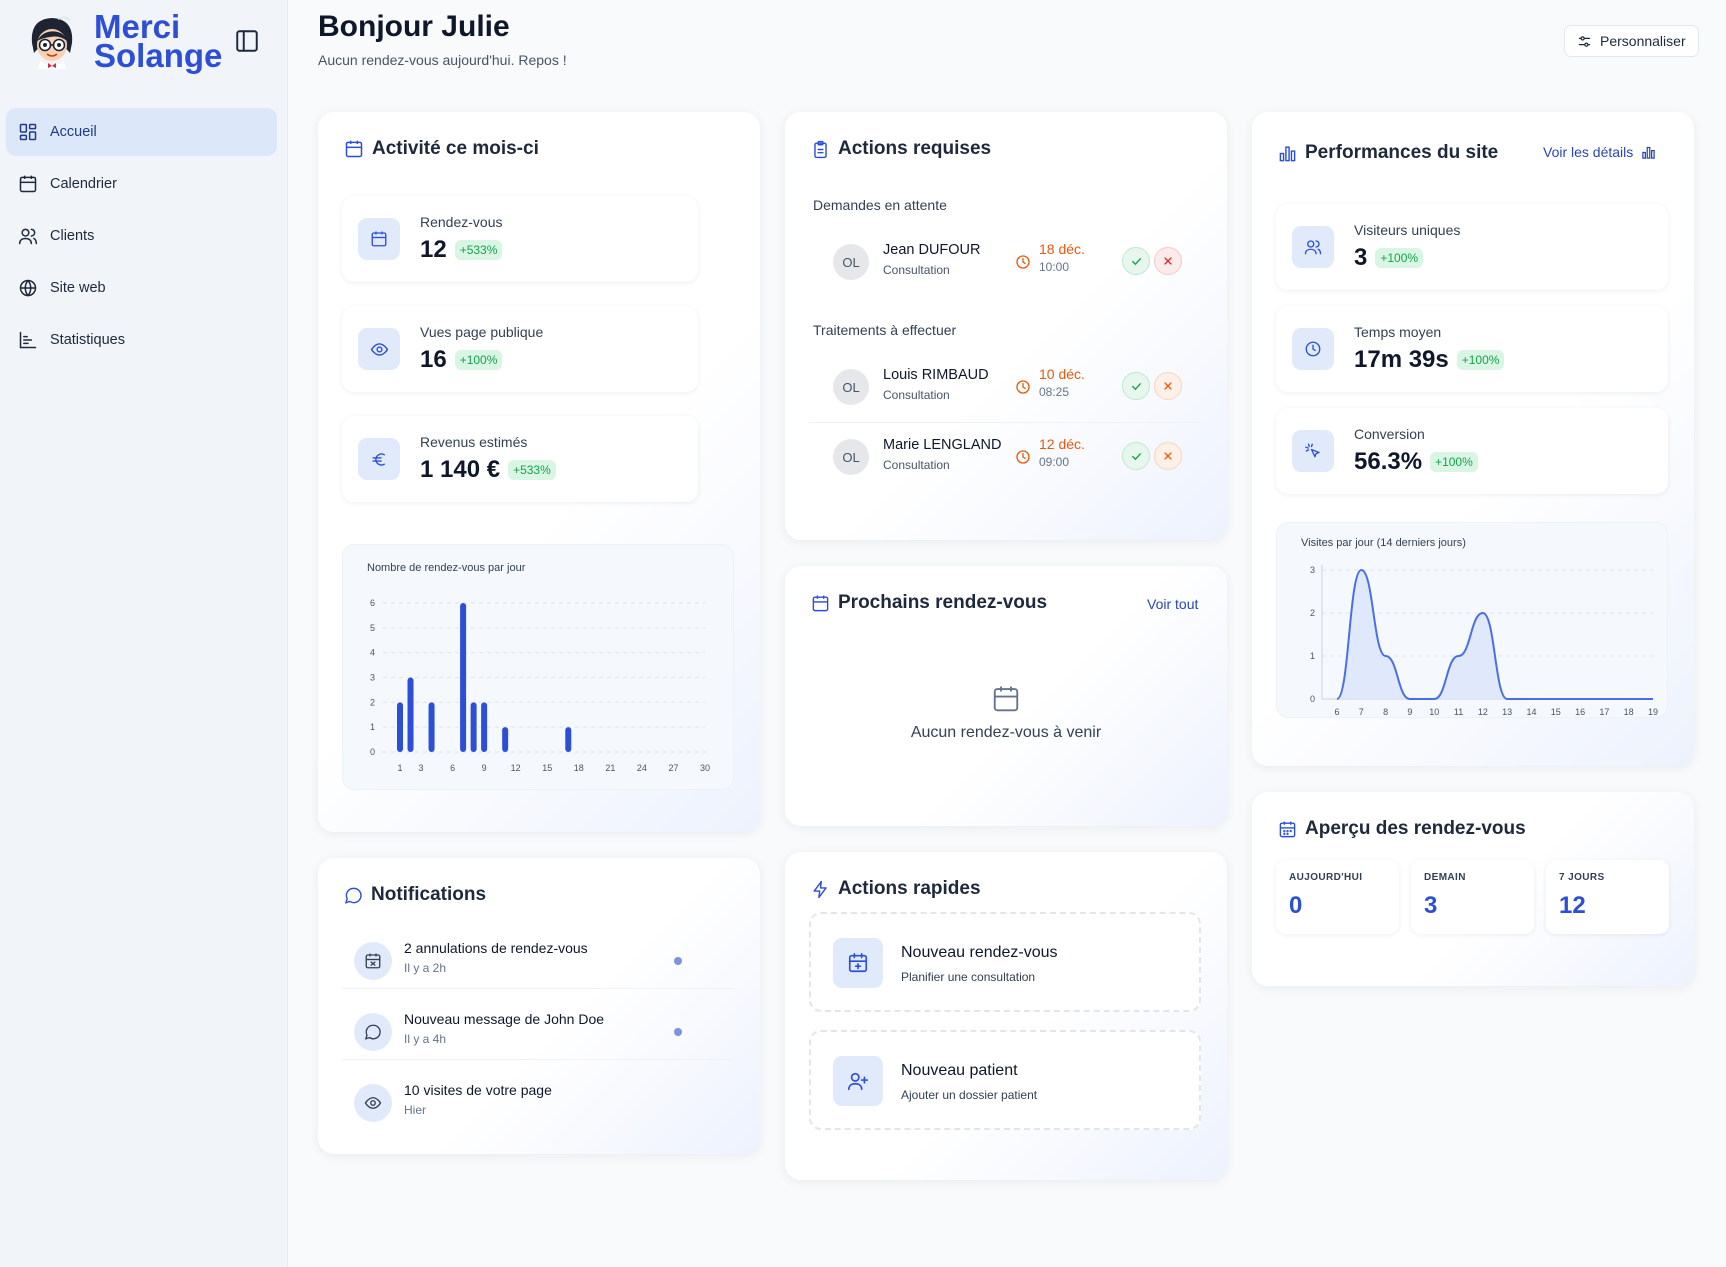 The width and height of the screenshot is (1726, 1267). I want to click on sidebar-item-statistiques: Statistiques, so click(141, 340).